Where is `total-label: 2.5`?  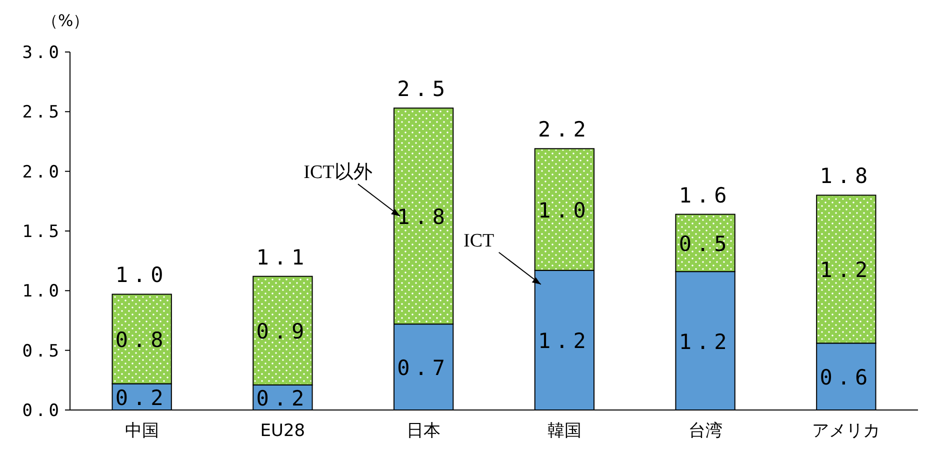 total-label: 2.5 is located at coordinates (423, 89).